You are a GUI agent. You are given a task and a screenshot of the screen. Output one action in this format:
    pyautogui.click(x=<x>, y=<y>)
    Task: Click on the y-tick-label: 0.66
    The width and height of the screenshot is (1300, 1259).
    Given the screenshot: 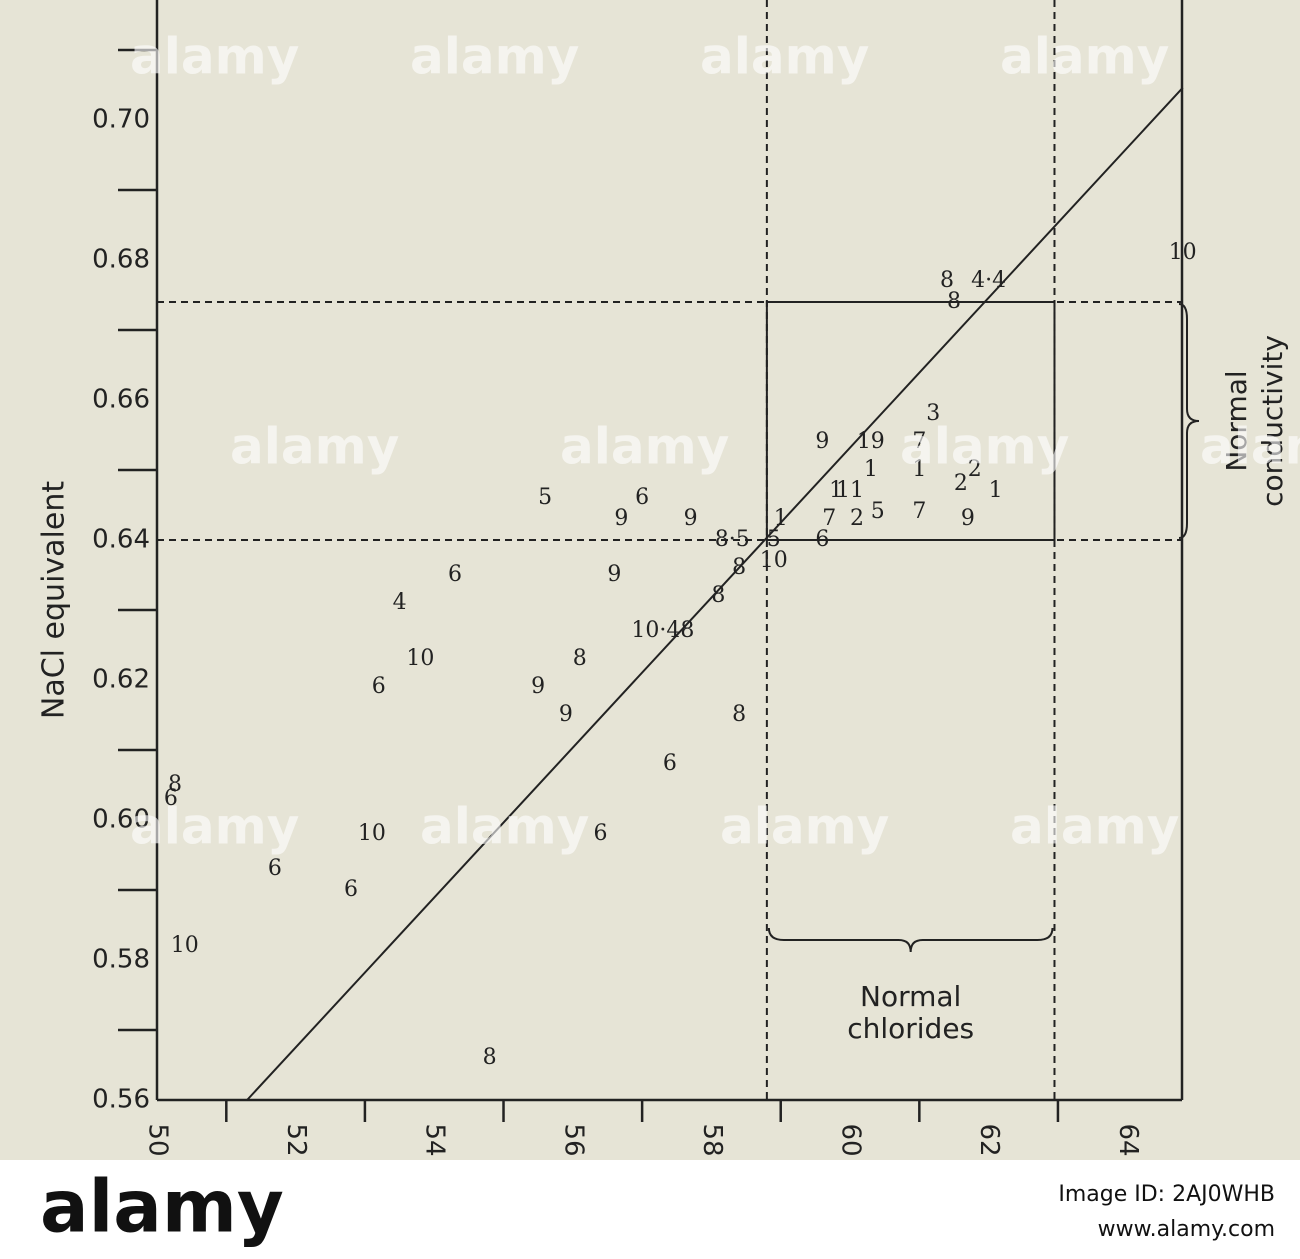 What is the action you would take?
    pyautogui.click(x=121, y=400)
    